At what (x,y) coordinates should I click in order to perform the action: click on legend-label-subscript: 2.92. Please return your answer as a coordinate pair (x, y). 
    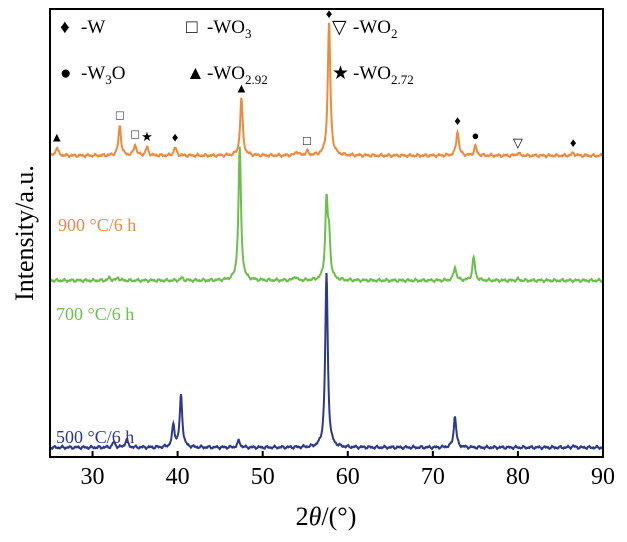
    Looking at the image, I should click on (256, 79).